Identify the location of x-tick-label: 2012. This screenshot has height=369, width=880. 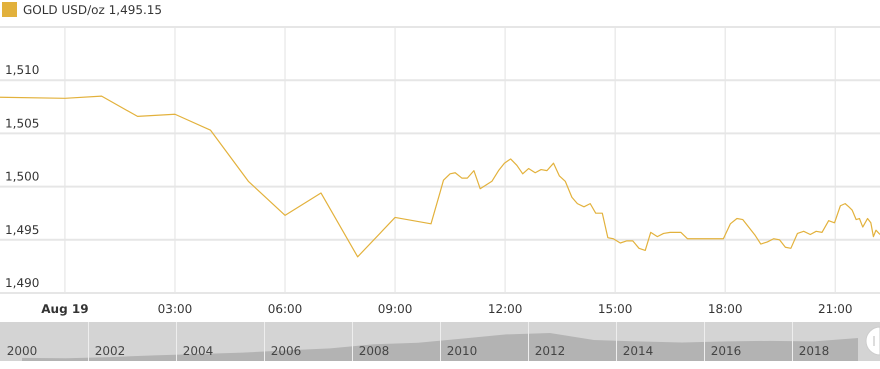
(550, 351).